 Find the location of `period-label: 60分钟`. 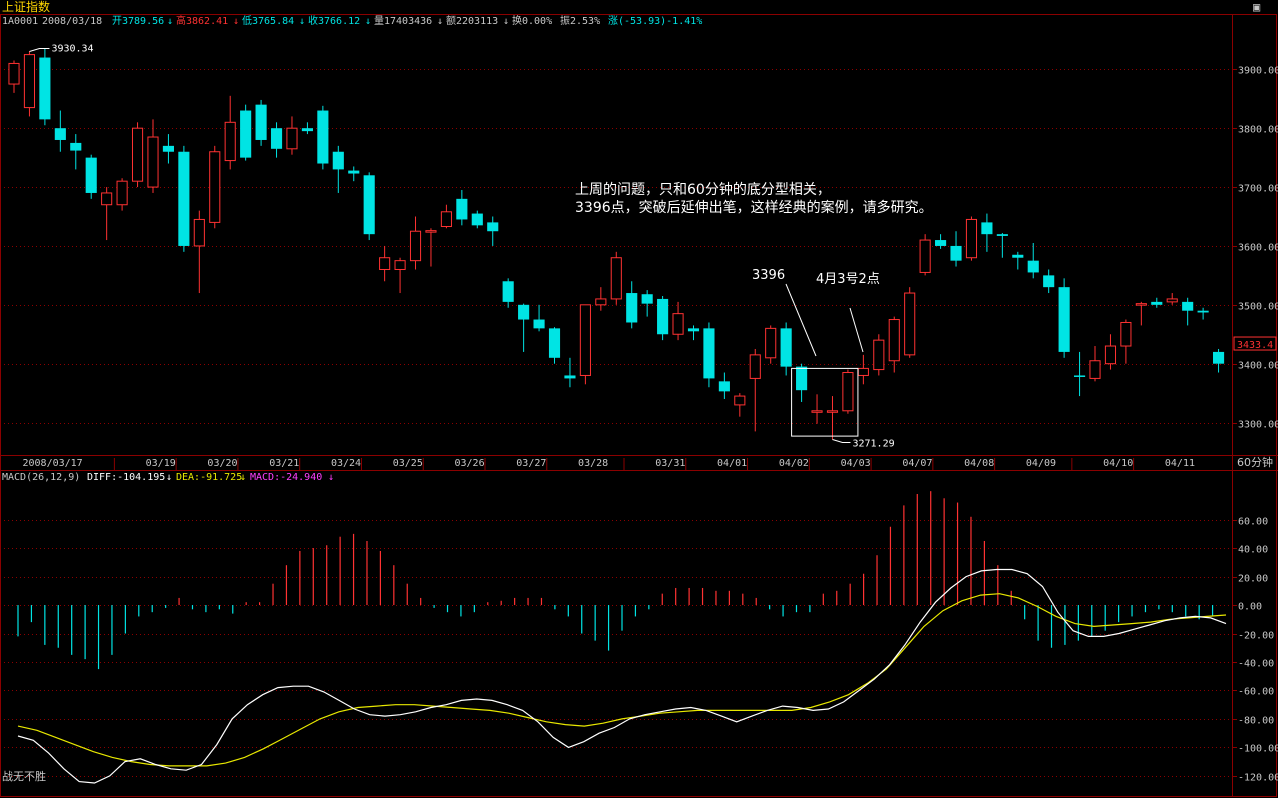

period-label: 60分钟 is located at coordinates (1255, 462).